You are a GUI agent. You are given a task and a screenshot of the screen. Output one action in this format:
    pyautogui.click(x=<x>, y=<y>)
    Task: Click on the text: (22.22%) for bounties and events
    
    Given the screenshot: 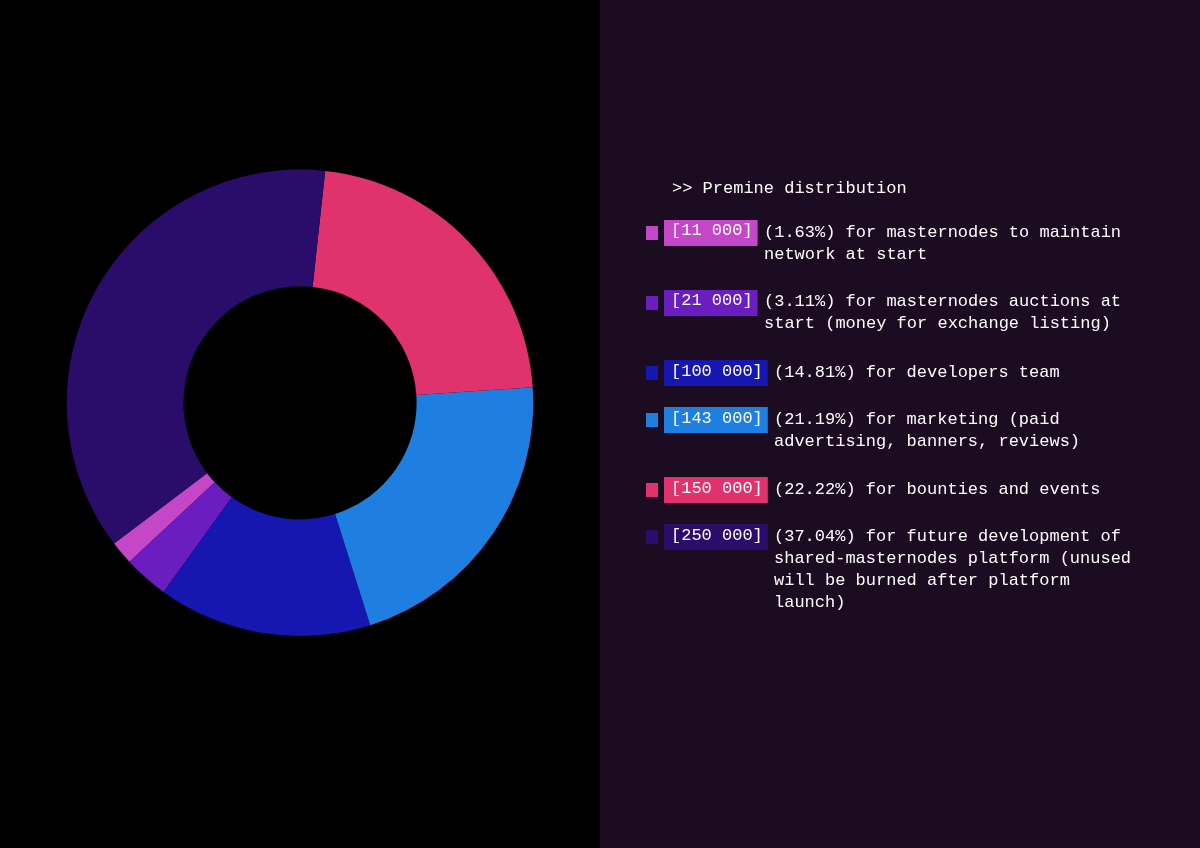 What is the action you would take?
    pyautogui.click(x=937, y=489)
    